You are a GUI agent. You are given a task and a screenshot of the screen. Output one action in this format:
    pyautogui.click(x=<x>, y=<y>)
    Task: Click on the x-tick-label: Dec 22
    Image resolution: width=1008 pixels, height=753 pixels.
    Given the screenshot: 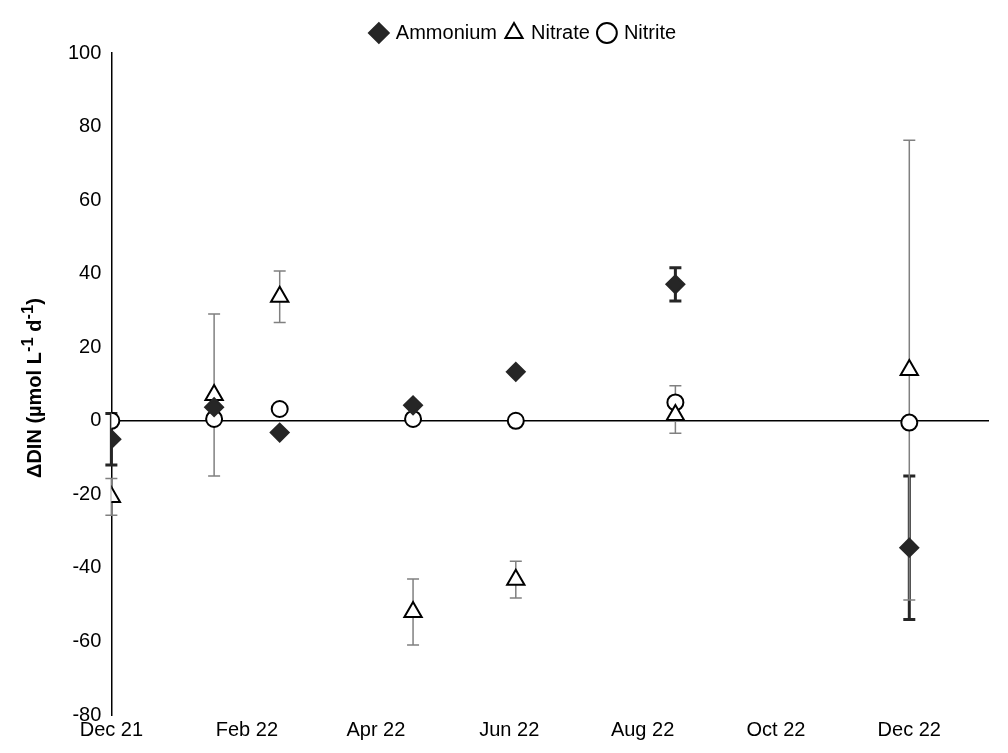 What is the action you would take?
    pyautogui.click(x=909, y=728)
    